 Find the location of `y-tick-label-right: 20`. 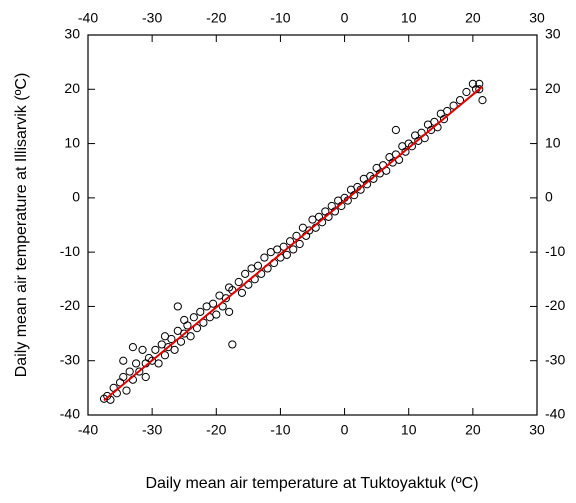

y-tick-label-right: 20 is located at coordinates (553, 88).